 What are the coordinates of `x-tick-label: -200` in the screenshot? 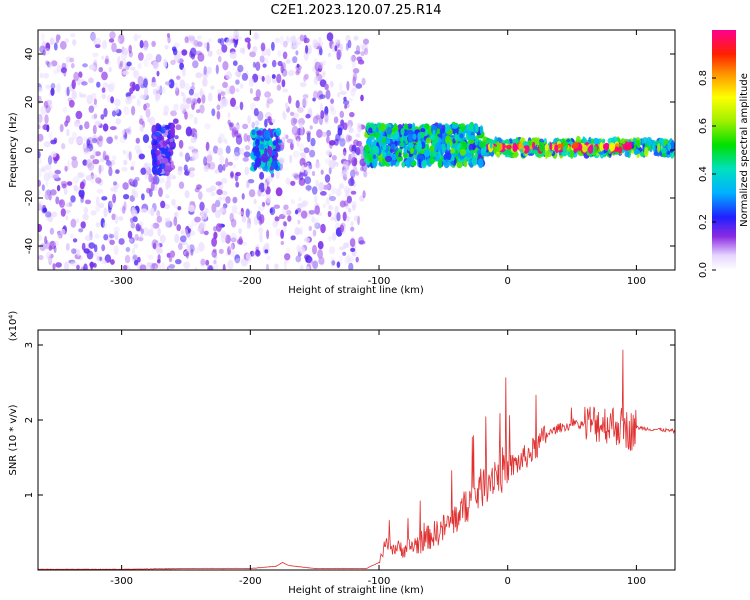 It's located at (250, 281).